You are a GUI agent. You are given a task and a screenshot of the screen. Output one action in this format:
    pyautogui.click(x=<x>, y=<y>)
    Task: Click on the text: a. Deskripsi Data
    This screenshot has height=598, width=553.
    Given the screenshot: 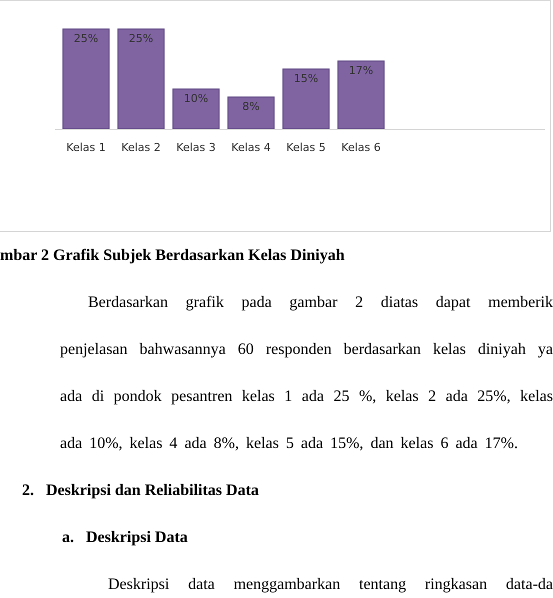 What is the action you would take?
    pyautogui.click(x=125, y=538)
    